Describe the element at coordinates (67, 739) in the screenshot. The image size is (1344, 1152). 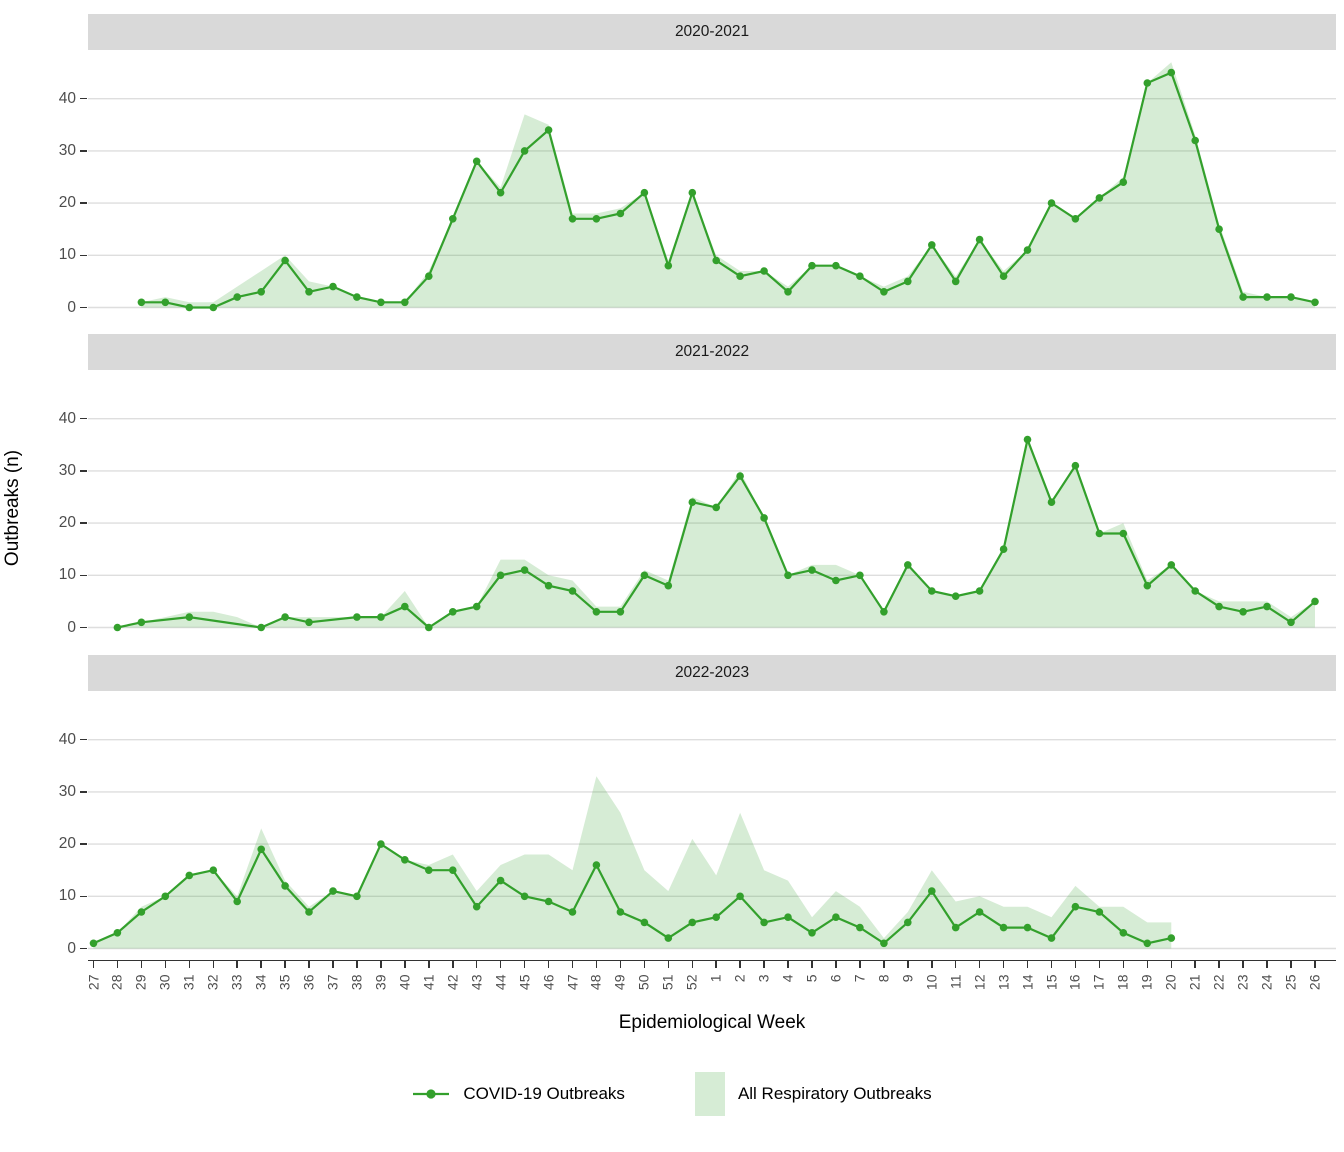
I see `y-tick-label-2022-2023-40: 40` at that location.